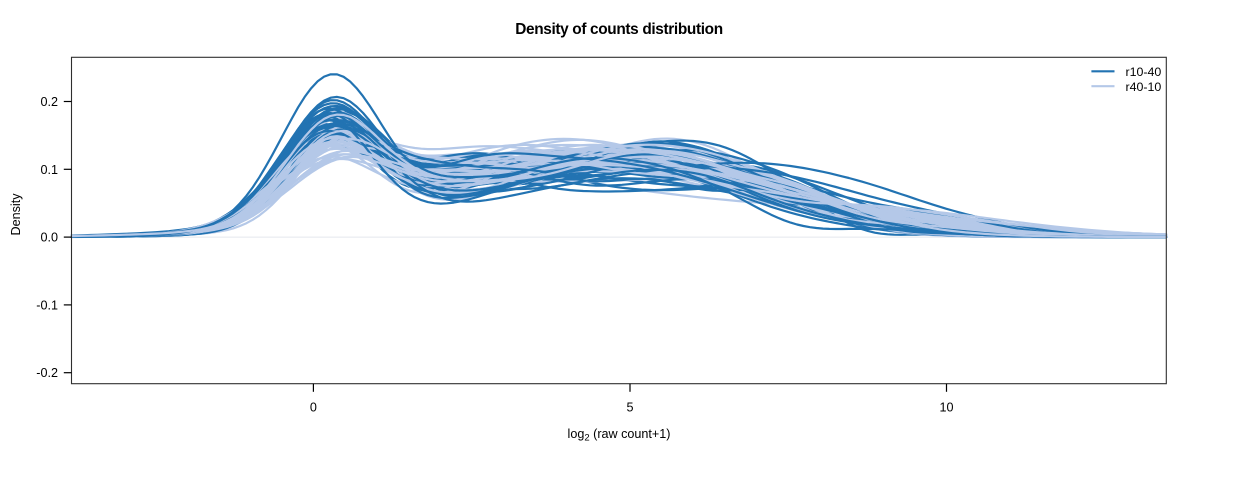  I want to click on svg-text: -0.2, so click(47, 373).